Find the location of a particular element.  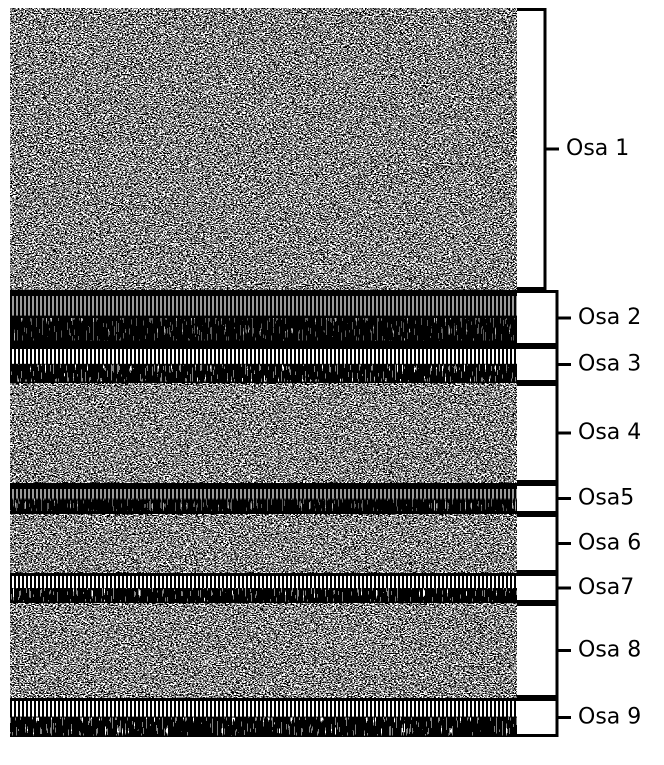

segment-label: Osa 9 is located at coordinates (609, 717).